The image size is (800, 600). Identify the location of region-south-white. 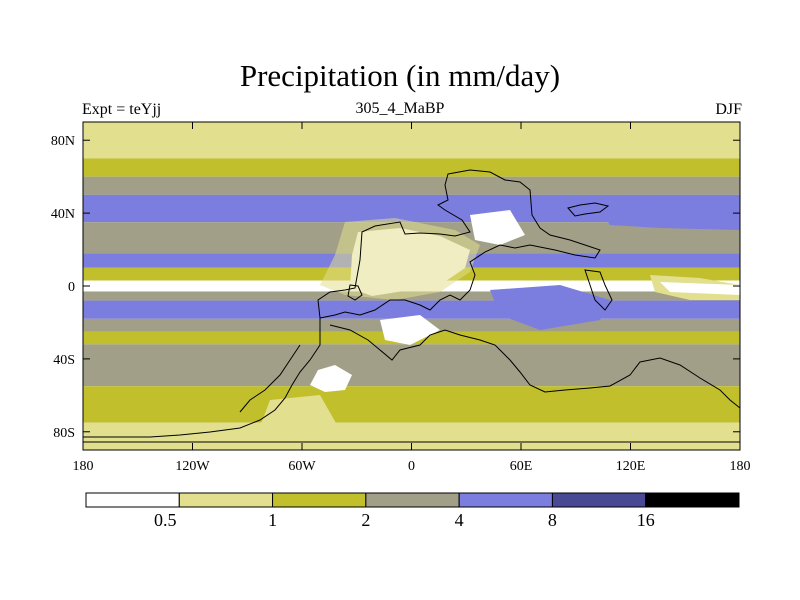
(410, 330).